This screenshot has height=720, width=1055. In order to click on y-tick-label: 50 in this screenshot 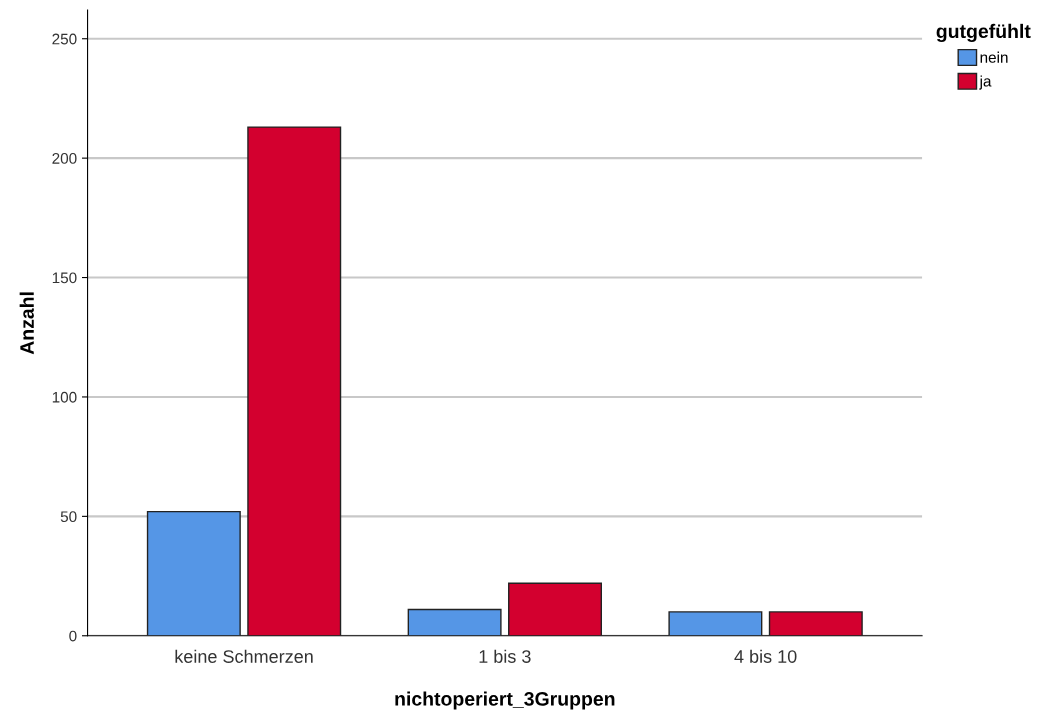, I will do `click(68, 517)`.